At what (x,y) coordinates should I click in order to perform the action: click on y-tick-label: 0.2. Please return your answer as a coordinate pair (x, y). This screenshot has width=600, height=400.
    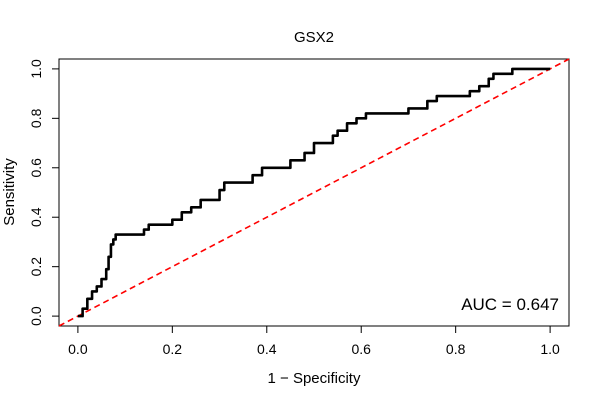
    Looking at the image, I should click on (36, 267).